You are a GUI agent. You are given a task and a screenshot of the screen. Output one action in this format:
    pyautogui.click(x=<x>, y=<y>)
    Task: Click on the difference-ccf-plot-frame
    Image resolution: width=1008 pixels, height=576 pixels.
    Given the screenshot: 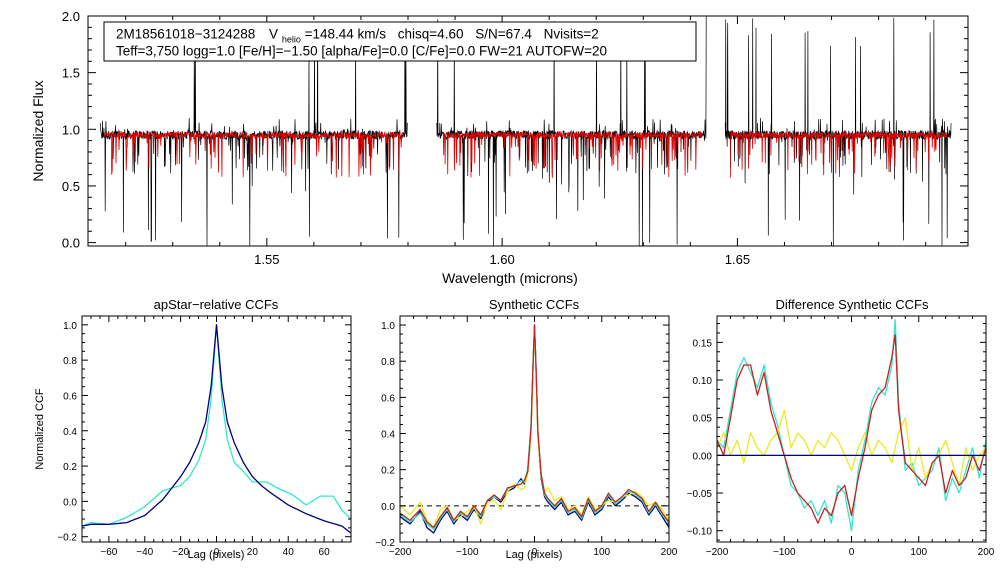 What is the action you would take?
    pyautogui.click(x=851, y=429)
    